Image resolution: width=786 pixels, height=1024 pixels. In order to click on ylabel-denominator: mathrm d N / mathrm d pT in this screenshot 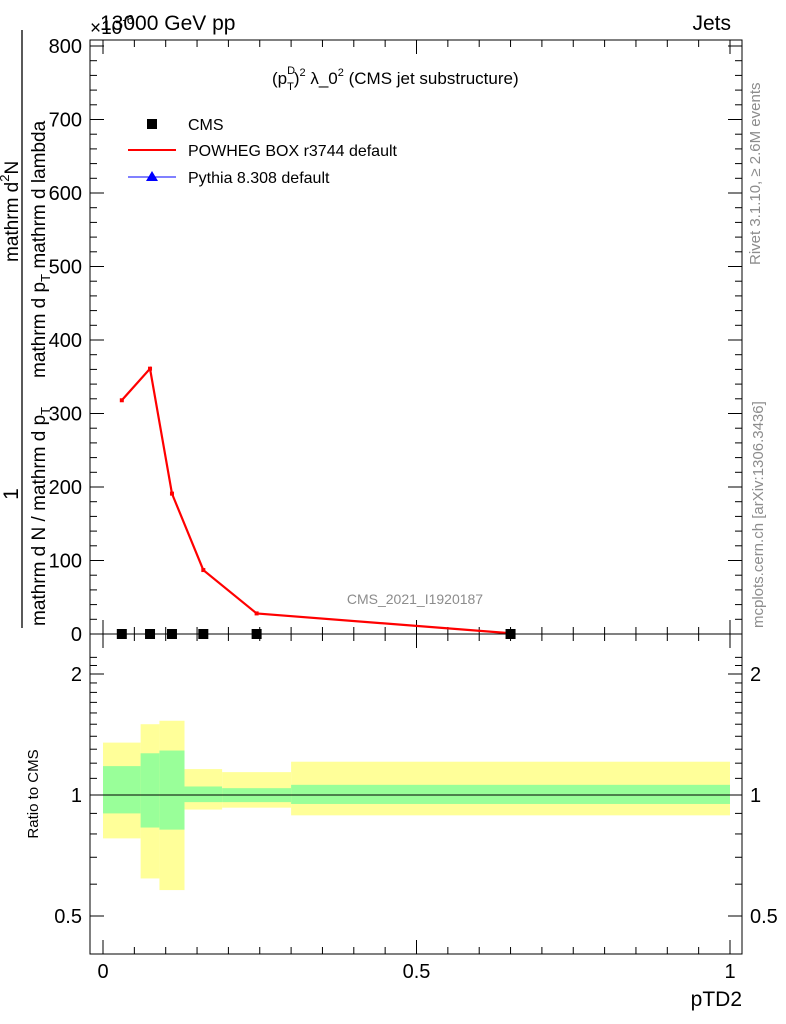, I will do `click(41, 516)`.